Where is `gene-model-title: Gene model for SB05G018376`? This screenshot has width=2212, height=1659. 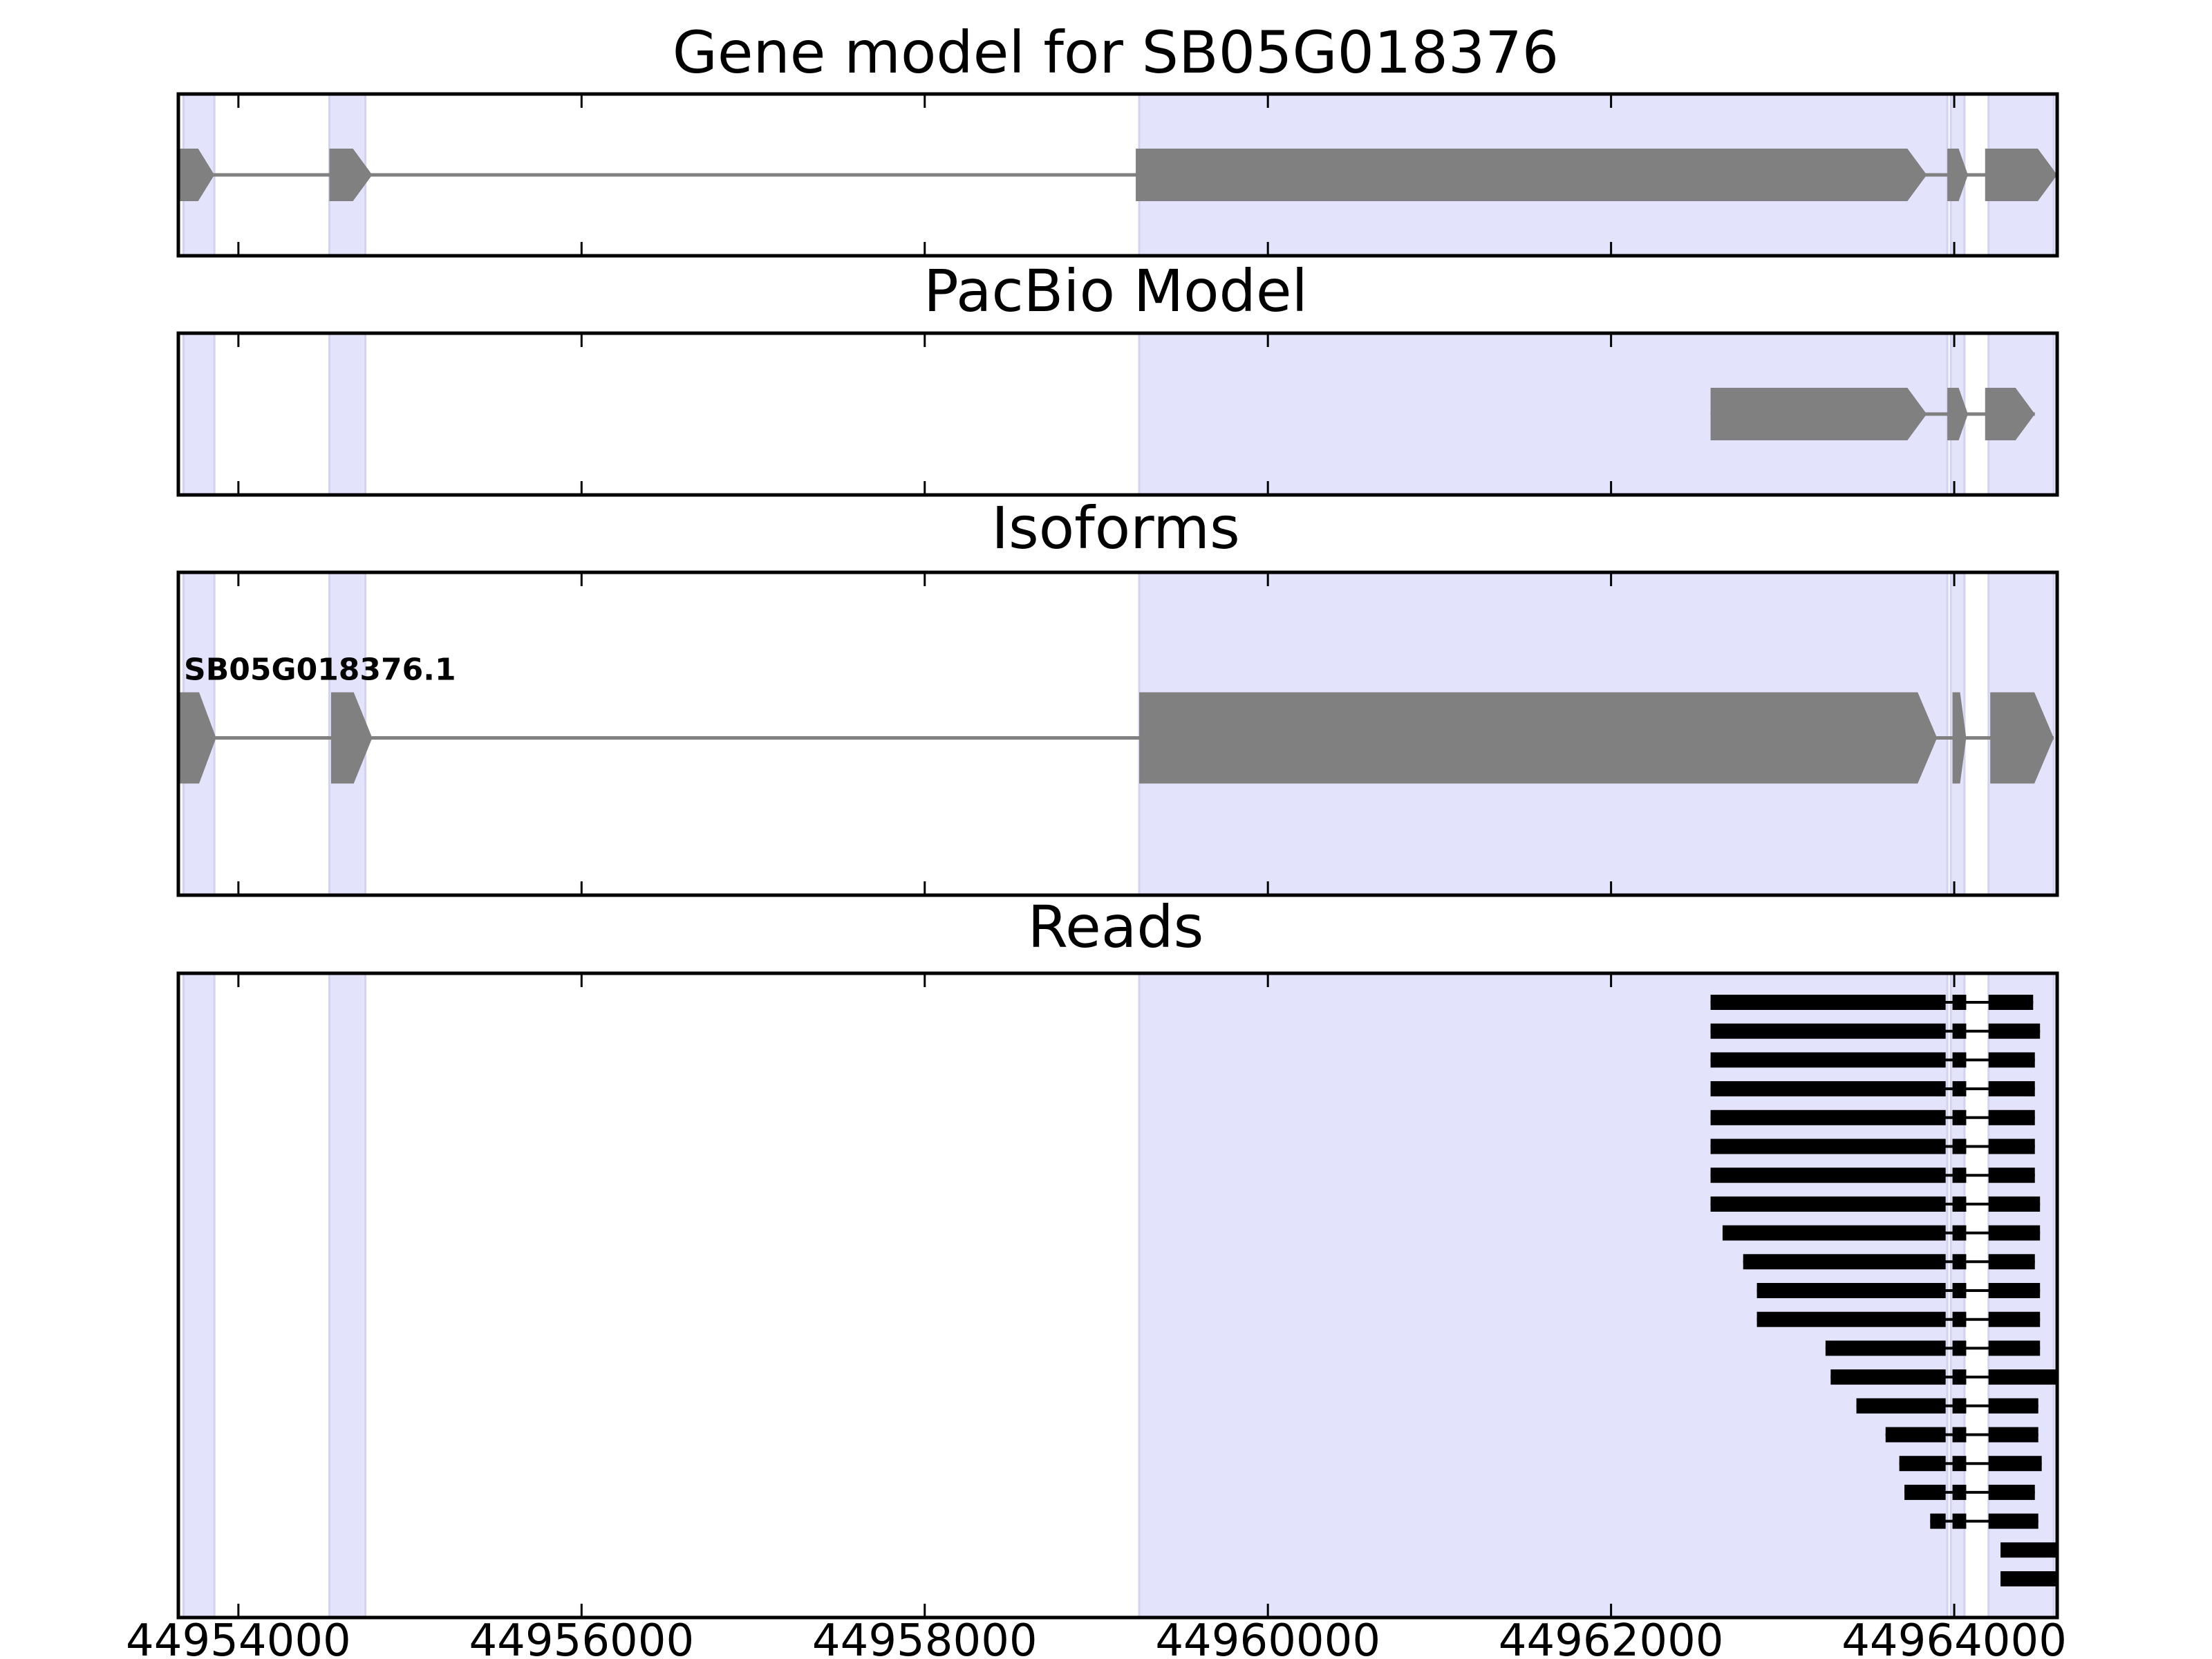
gene-model-title: Gene model for SB05G018376 is located at coordinates (1116, 53).